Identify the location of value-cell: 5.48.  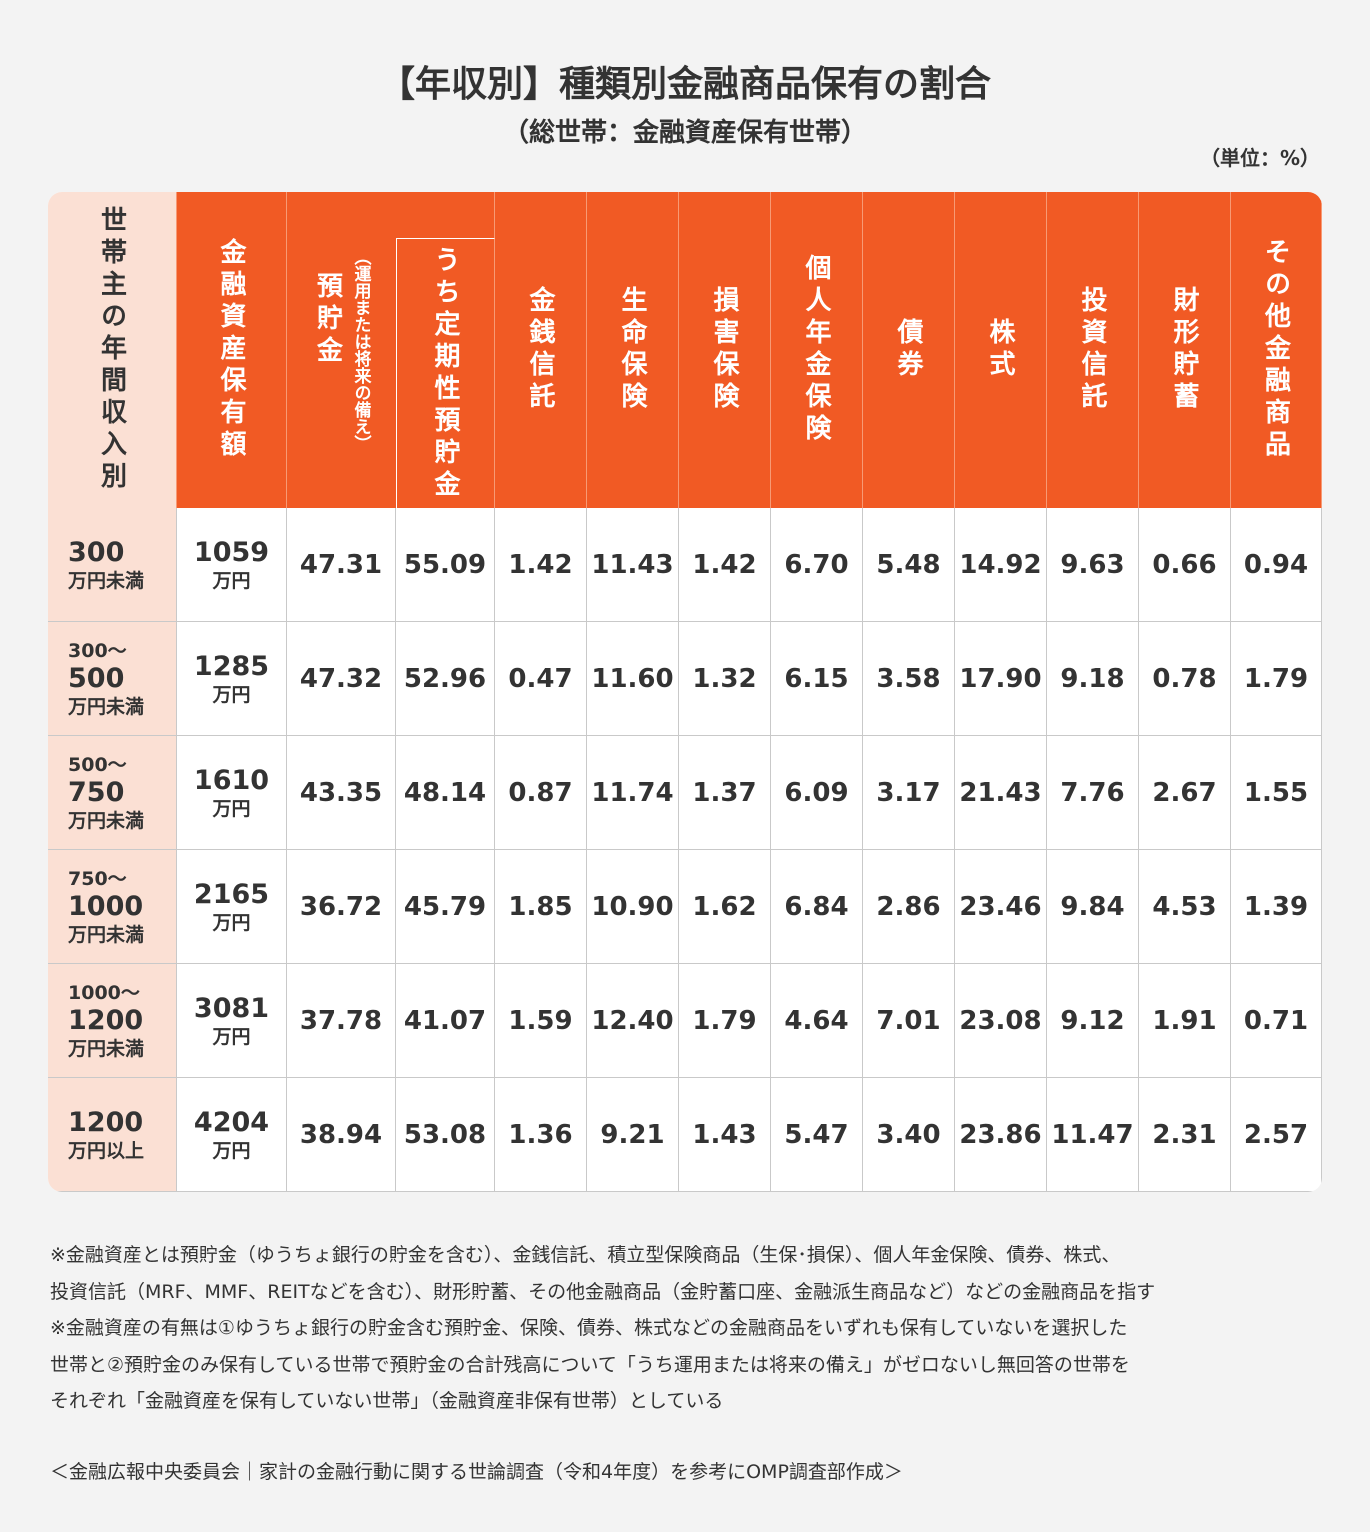
(909, 565).